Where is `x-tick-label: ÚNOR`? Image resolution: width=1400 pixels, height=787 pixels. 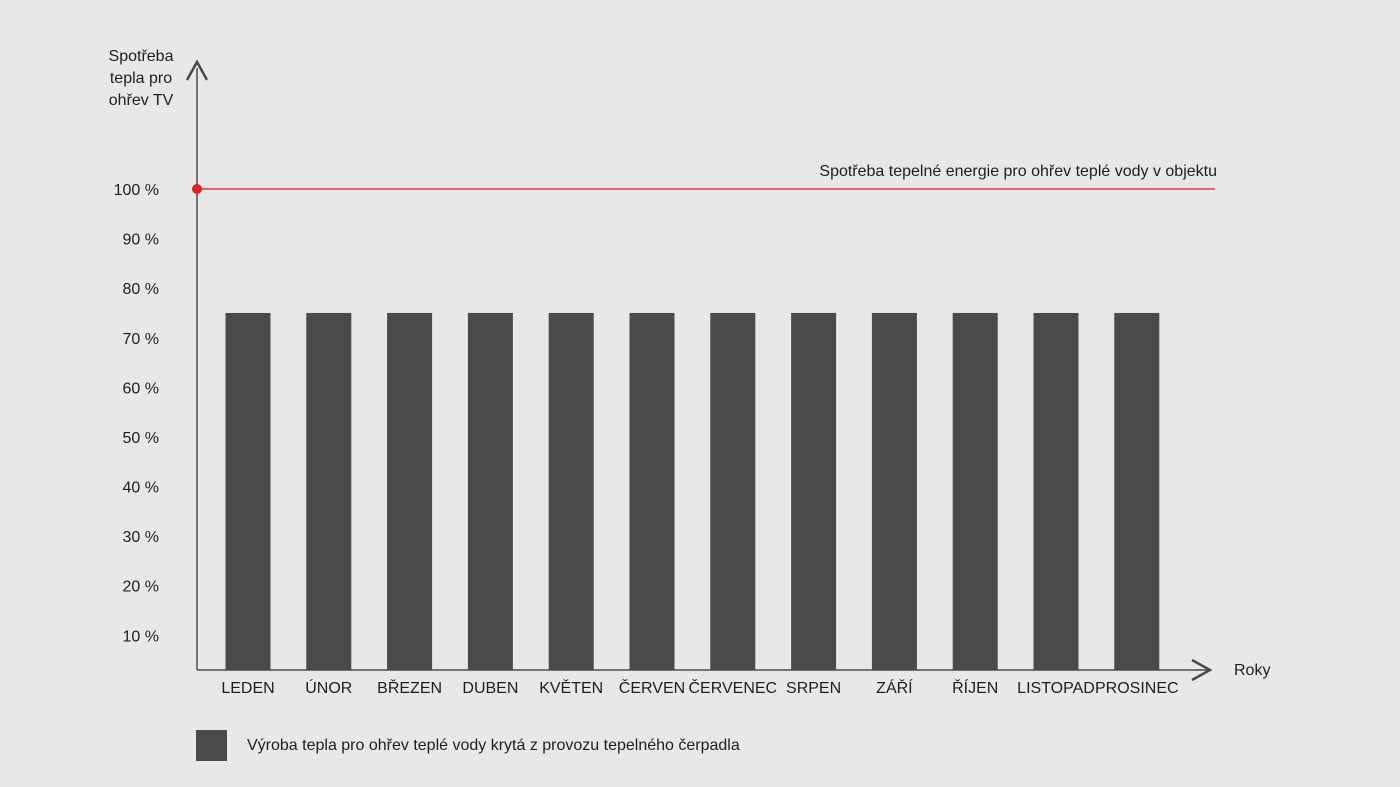 x-tick-label: ÚNOR is located at coordinates (328, 687).